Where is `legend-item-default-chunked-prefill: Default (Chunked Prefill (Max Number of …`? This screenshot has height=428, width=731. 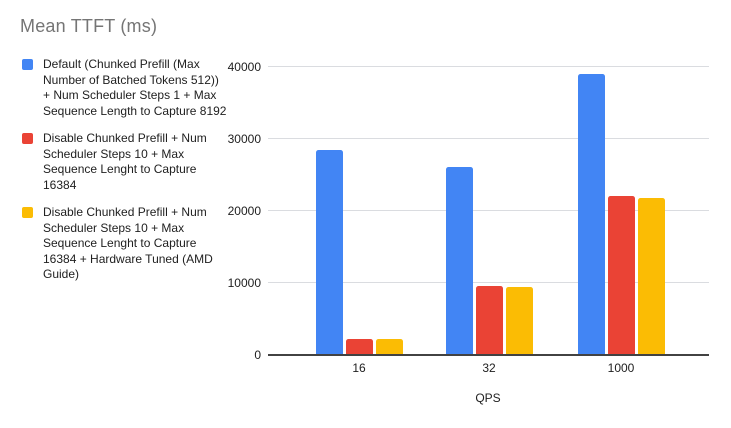 legend-item-default-chunked-prefill: Default (Chunked Prefill (Max Number of … is located at coordinates (127, 88).